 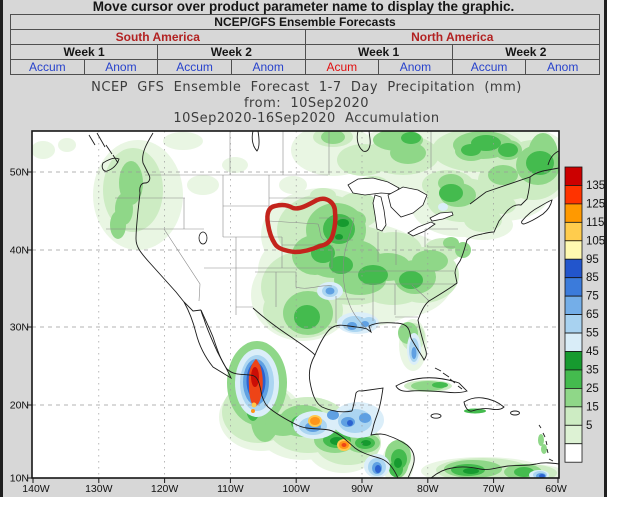 I want to click on axis-tick-label: 10N, so click(x=19, y=479).